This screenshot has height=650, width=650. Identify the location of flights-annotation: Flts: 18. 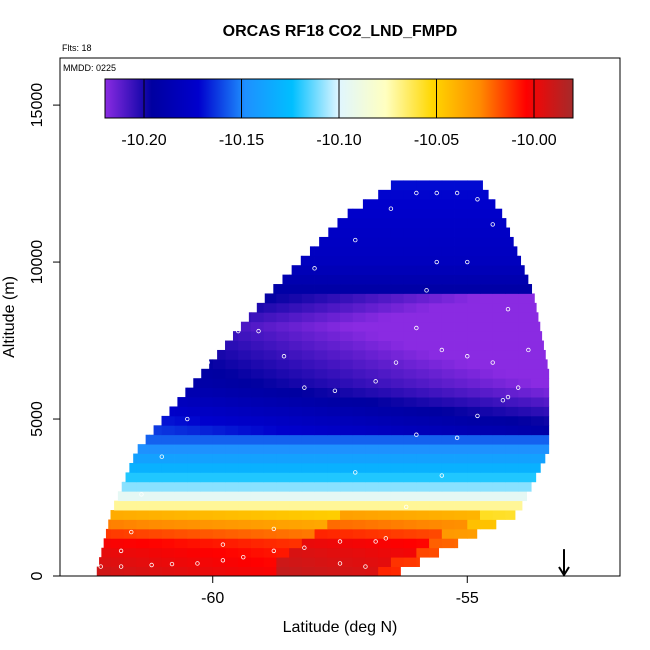
(77, 48).